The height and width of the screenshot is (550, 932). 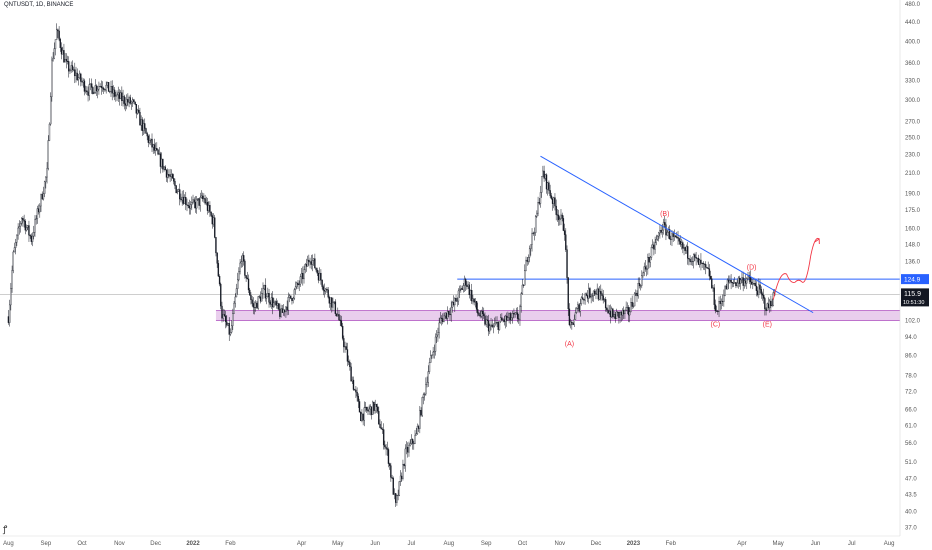 I want to click on tradingview-logo-icon: ꝭ, so click(x=5, y=530).